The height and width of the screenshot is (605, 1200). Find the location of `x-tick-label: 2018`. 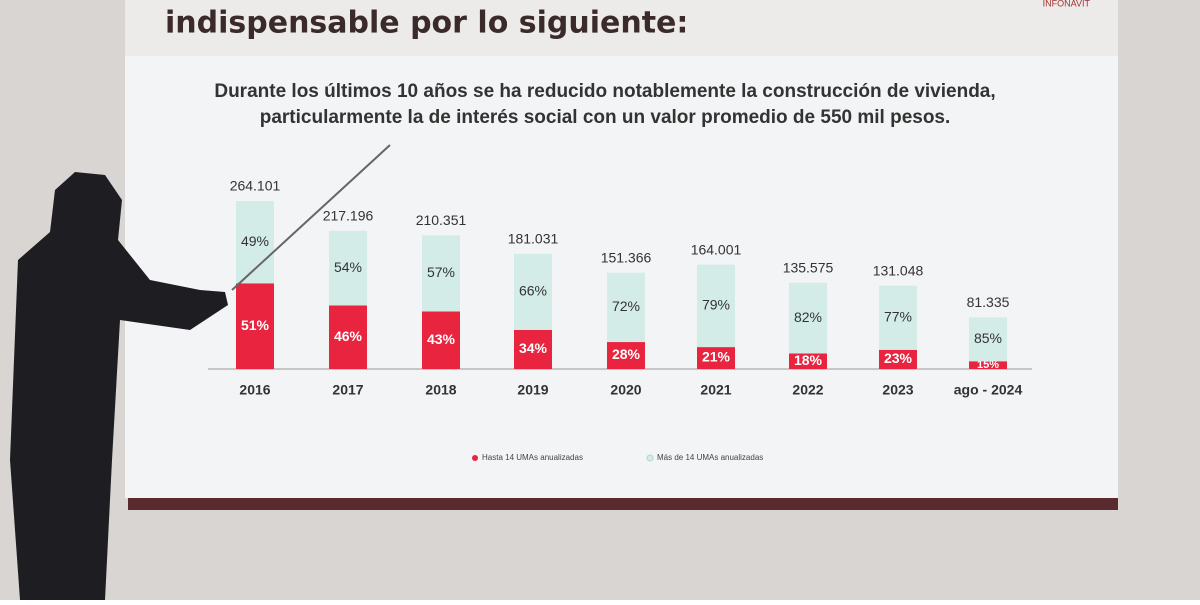

x-tick-label: 2018 is located at coordinates (440, 390).